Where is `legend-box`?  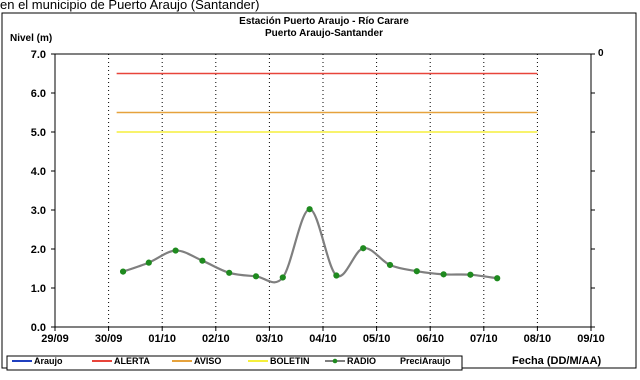 legend-box is located at coordinates (234, 363).